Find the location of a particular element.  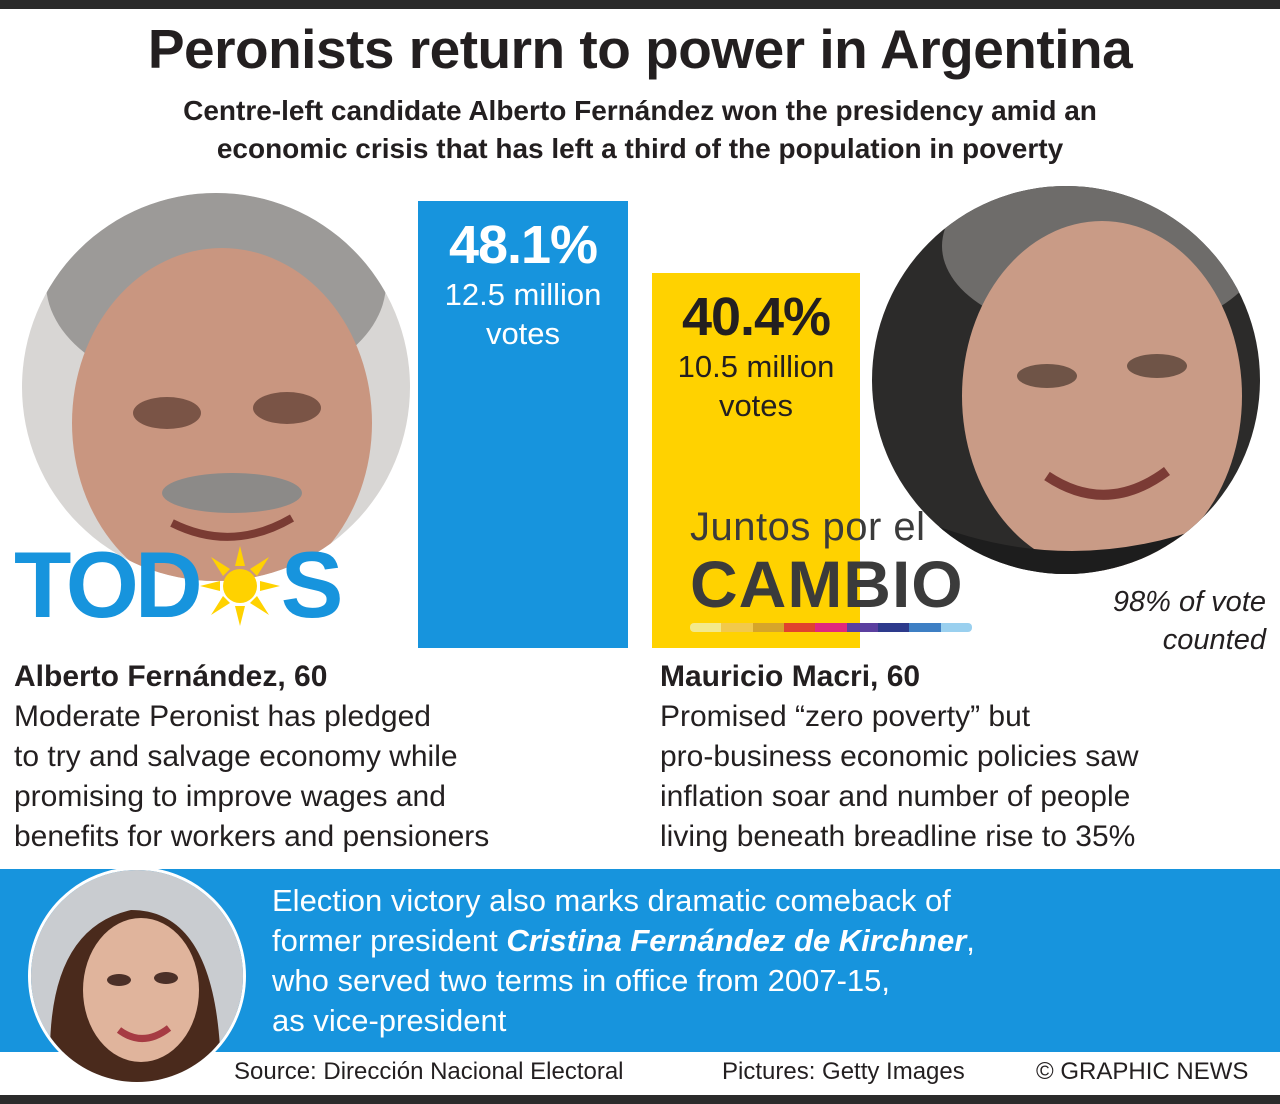

logo-color-stripe is located at coordinates (831, 627).